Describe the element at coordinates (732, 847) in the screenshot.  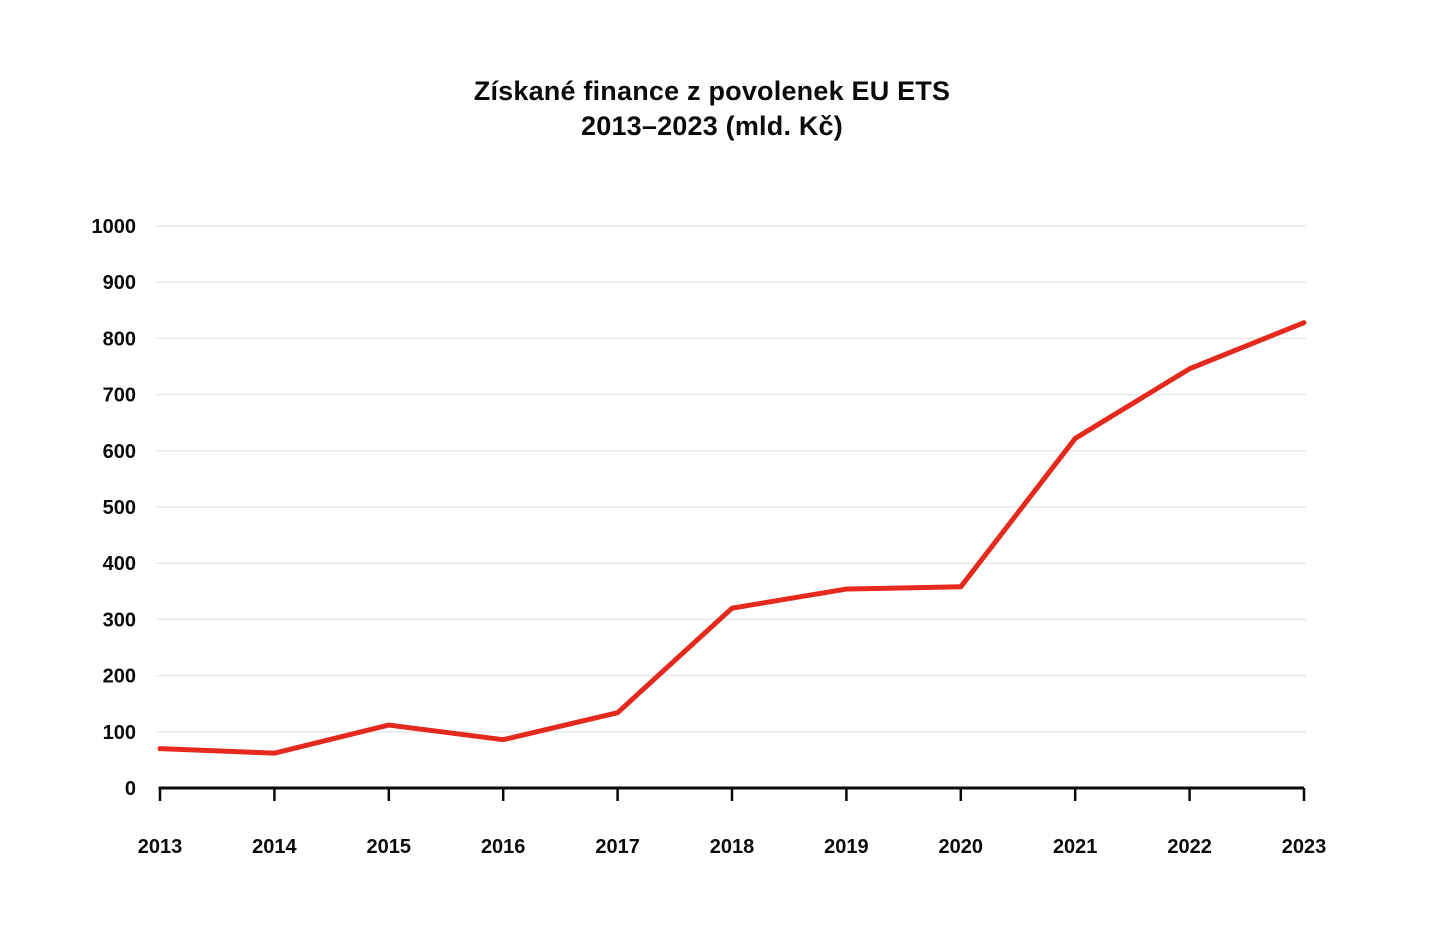
I see `x-tick-label-2018: 2018` at that location.